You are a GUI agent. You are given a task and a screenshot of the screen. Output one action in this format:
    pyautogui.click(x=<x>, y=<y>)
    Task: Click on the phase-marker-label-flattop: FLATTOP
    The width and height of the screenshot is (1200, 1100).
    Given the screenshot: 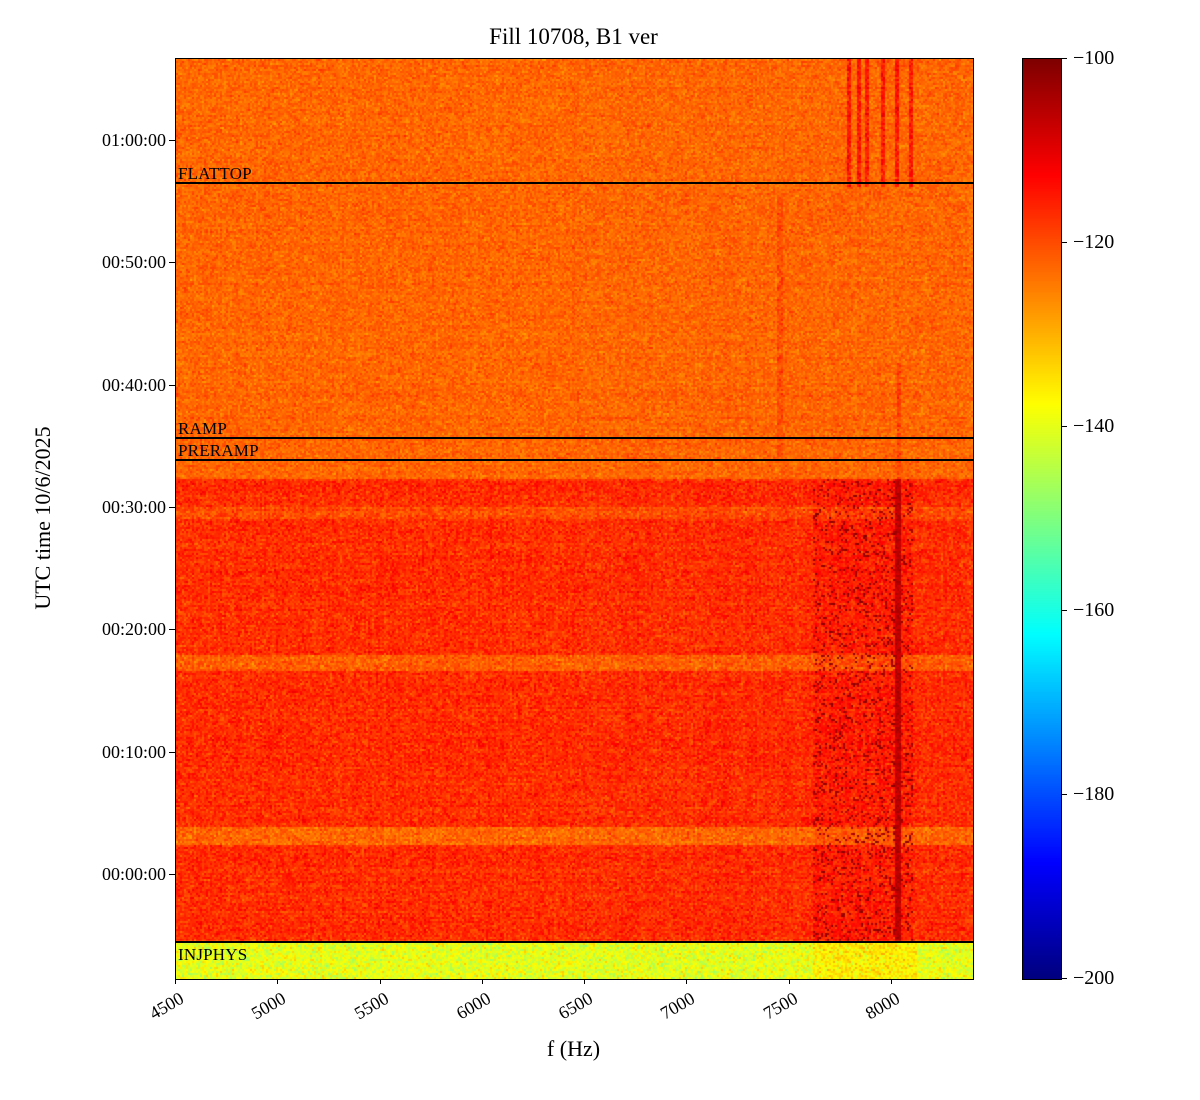 What is the action you would take?
    pyautogui.click(x=215, y=174)
    